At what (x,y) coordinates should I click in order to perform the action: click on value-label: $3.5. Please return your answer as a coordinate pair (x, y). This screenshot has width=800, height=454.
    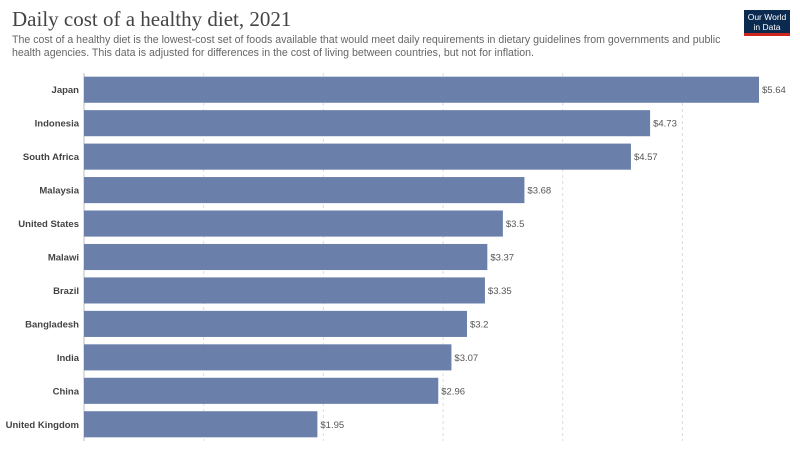
    Looking at the image, I should click on (515, 224).